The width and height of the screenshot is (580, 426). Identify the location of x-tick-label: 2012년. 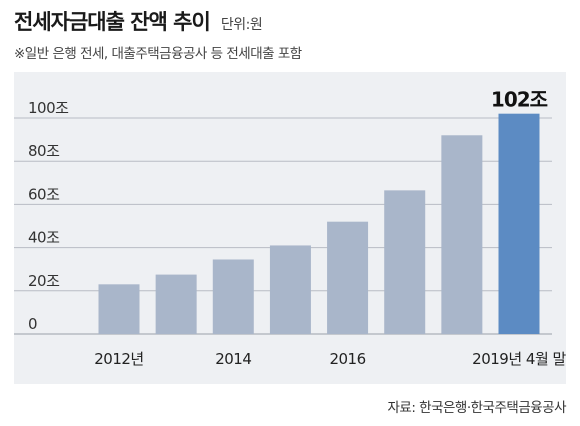
(118, 359).